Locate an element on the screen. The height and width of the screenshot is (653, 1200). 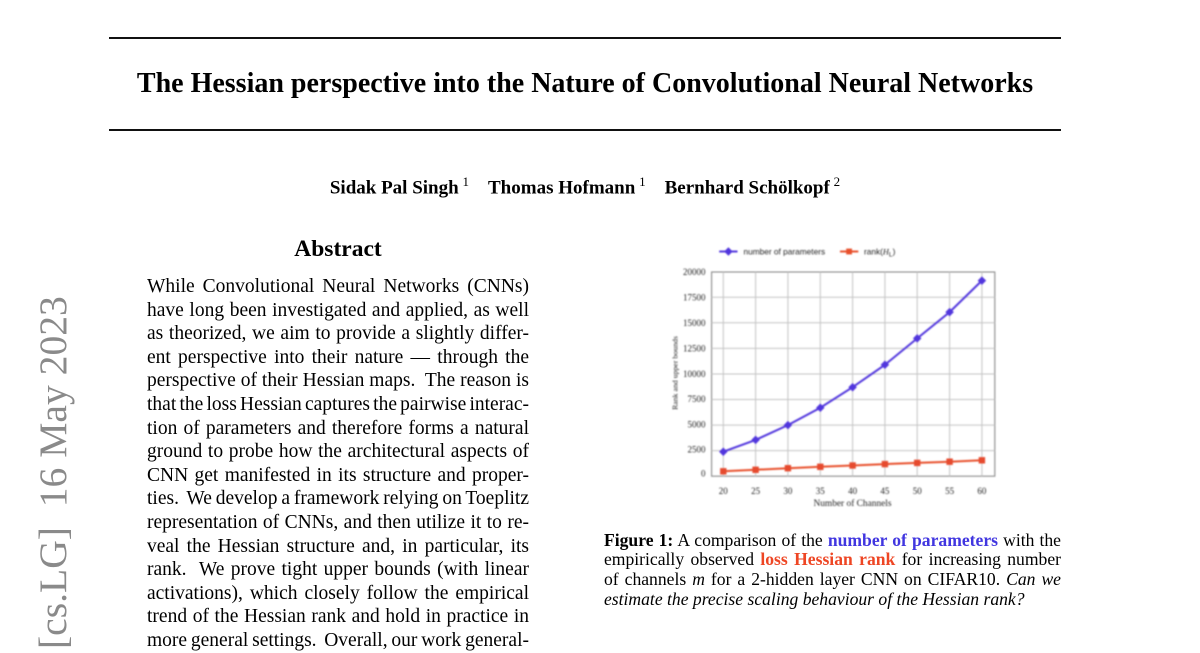
svg-text: 0 is located at coordinates (703, 474).